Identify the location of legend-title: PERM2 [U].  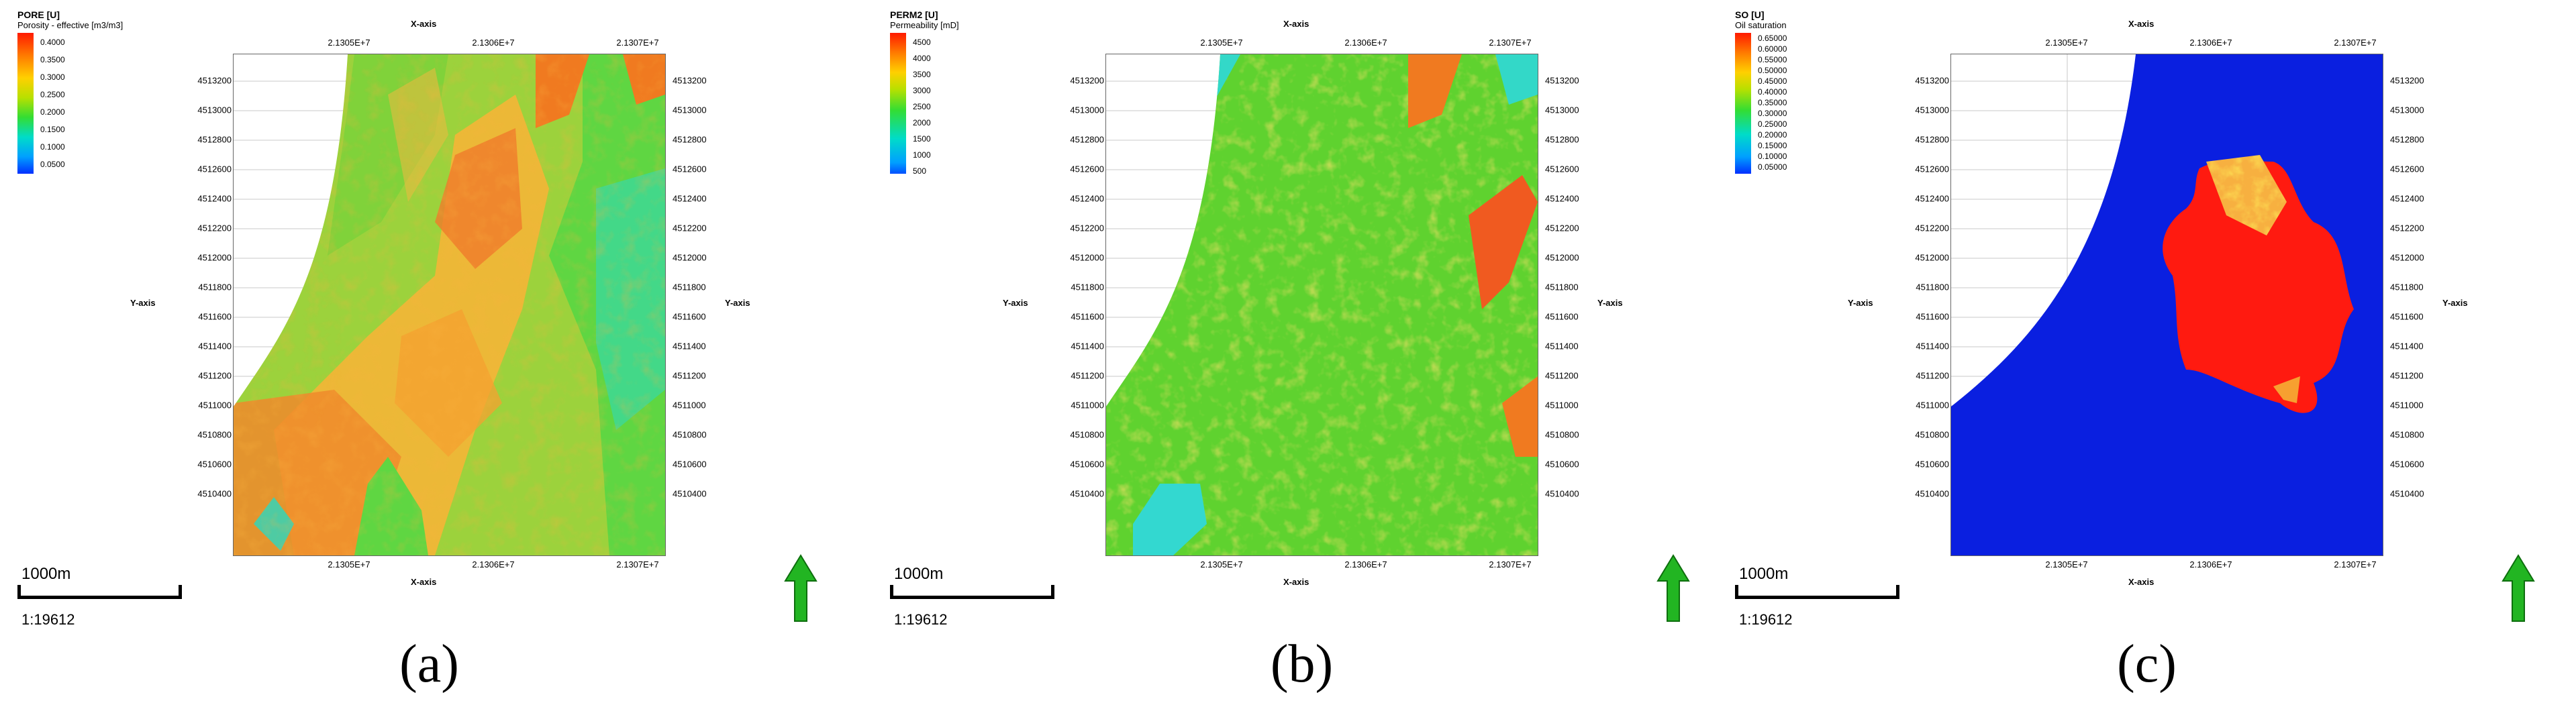
(914, 14).